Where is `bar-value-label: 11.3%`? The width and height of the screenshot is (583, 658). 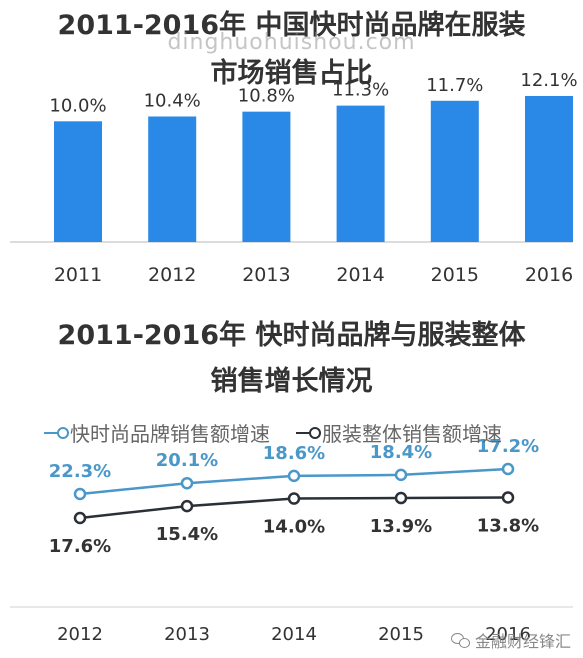
bar-value-label: 11.3% is located at coordinates (360, 90).